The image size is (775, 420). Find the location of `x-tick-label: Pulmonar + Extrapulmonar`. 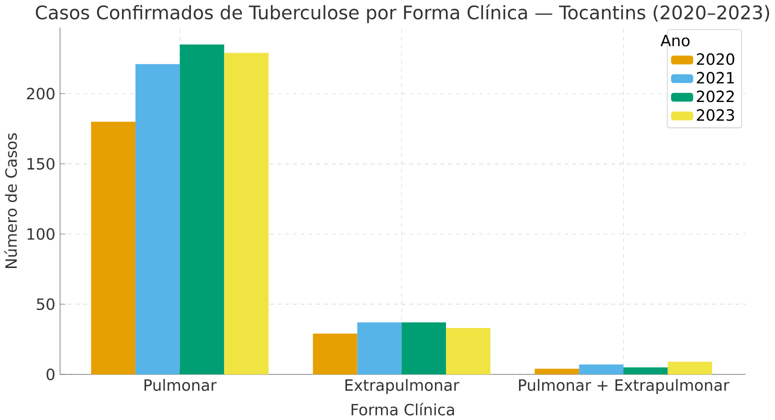

x-tick-label: Pulmonar + Extrapulmonar is located at coordinates (624, 386).